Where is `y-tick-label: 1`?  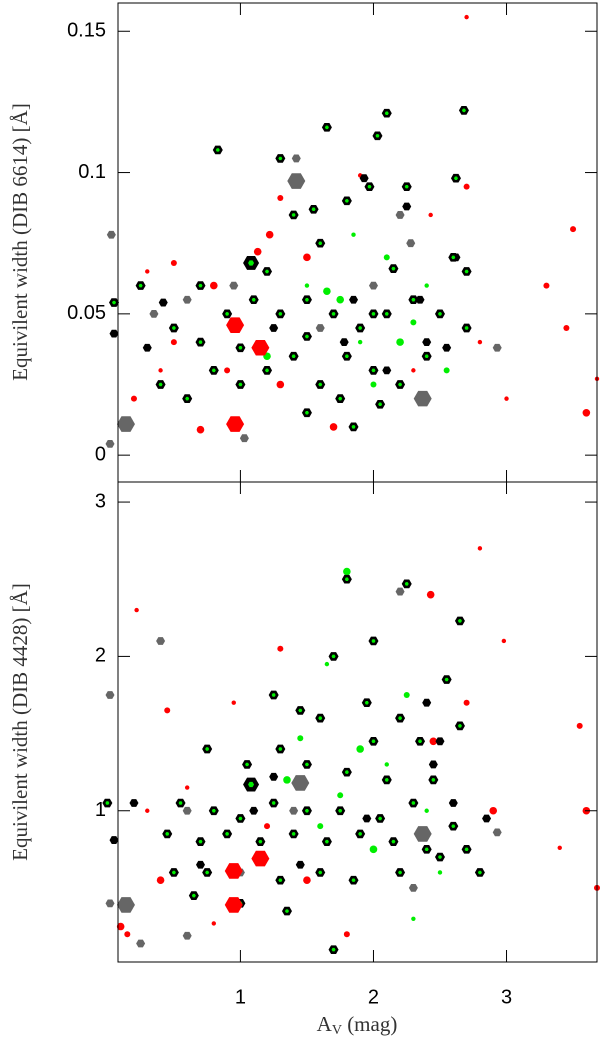 y-tick-label: 1 is located at coordinates (100, 810).